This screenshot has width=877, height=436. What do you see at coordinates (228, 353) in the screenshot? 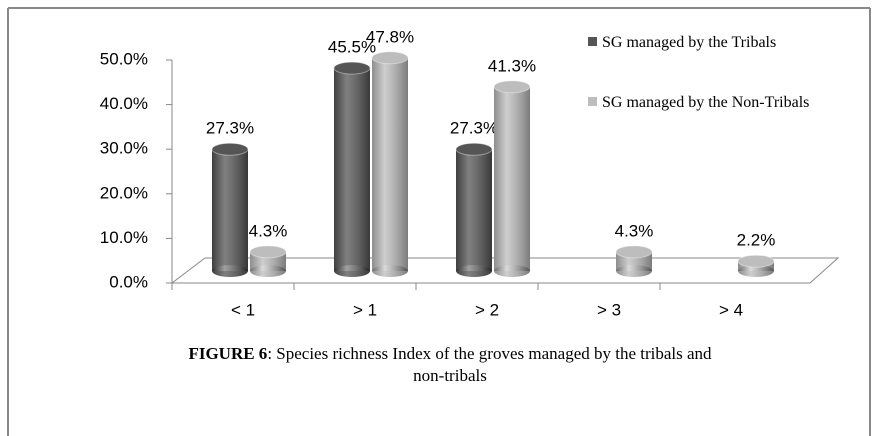
I see `caption-label: FIGURE 6` at bounding box center [228, 353].